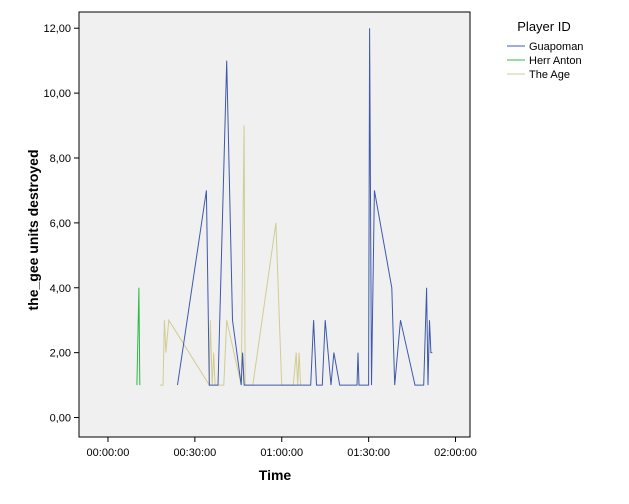 This screenshot has width=629, height=504. I want to click on y-tick-label: 6,00, so click(60, 224).